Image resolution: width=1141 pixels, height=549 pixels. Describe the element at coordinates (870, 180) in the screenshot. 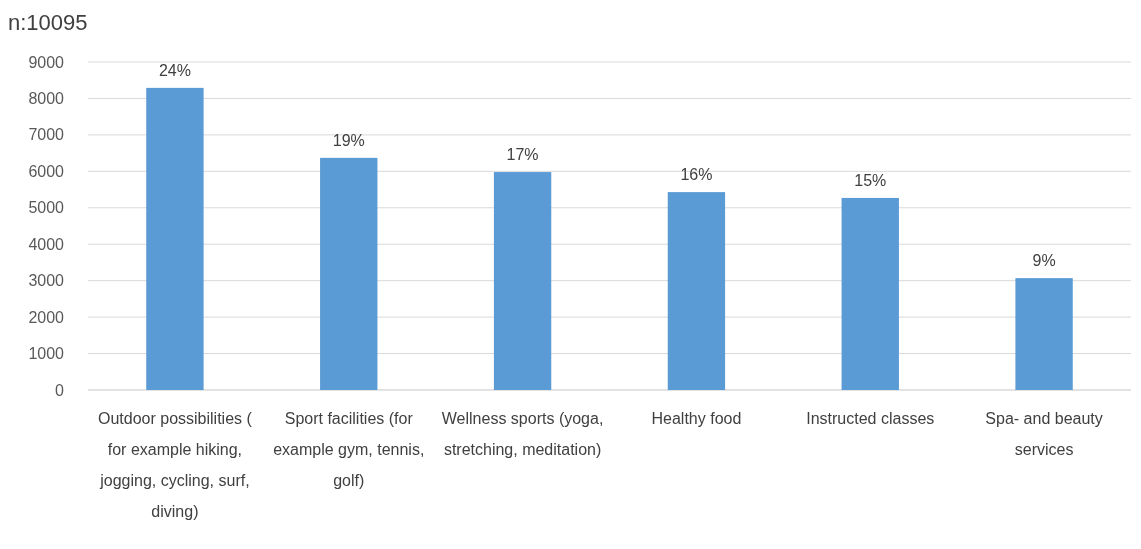

I see `annotation: 15%` at that location.